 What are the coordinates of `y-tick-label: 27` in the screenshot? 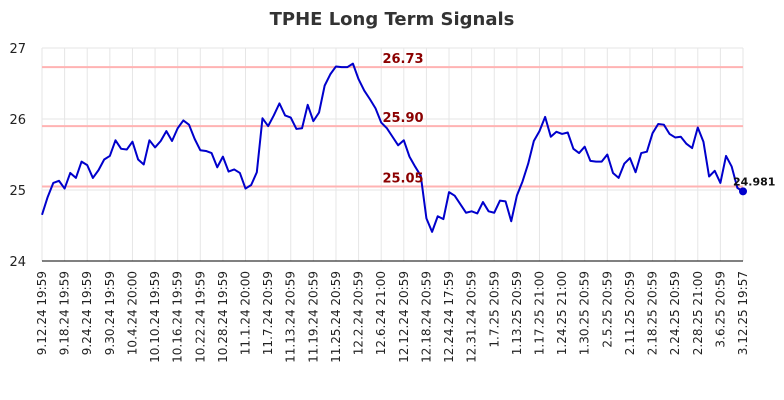 It's located at (17, 49).